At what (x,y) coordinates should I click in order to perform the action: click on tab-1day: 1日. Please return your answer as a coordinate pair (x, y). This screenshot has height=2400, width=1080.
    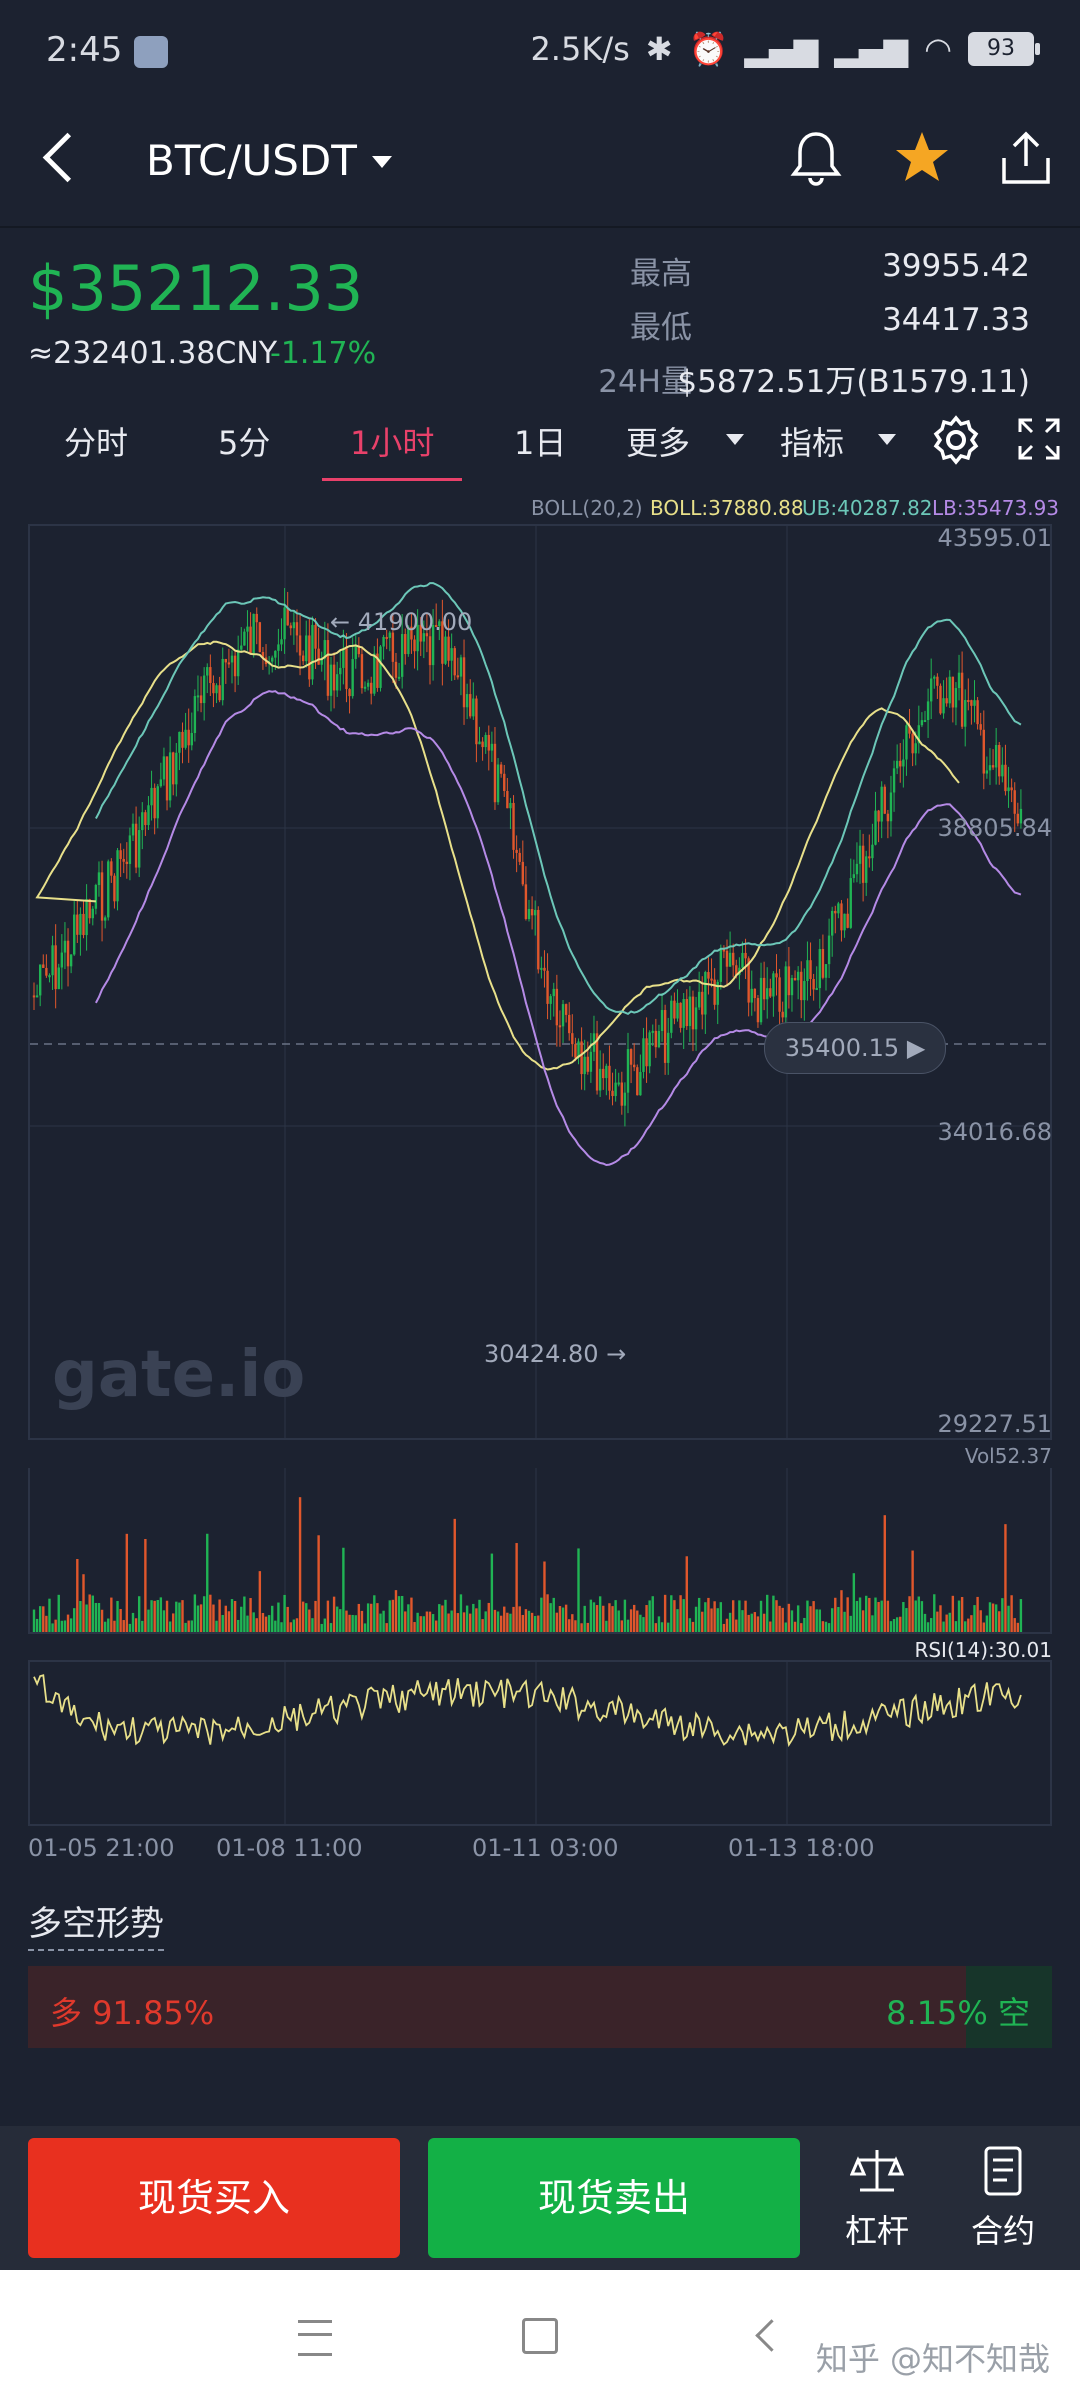
    Looking at the image, I should click on (540, 443).